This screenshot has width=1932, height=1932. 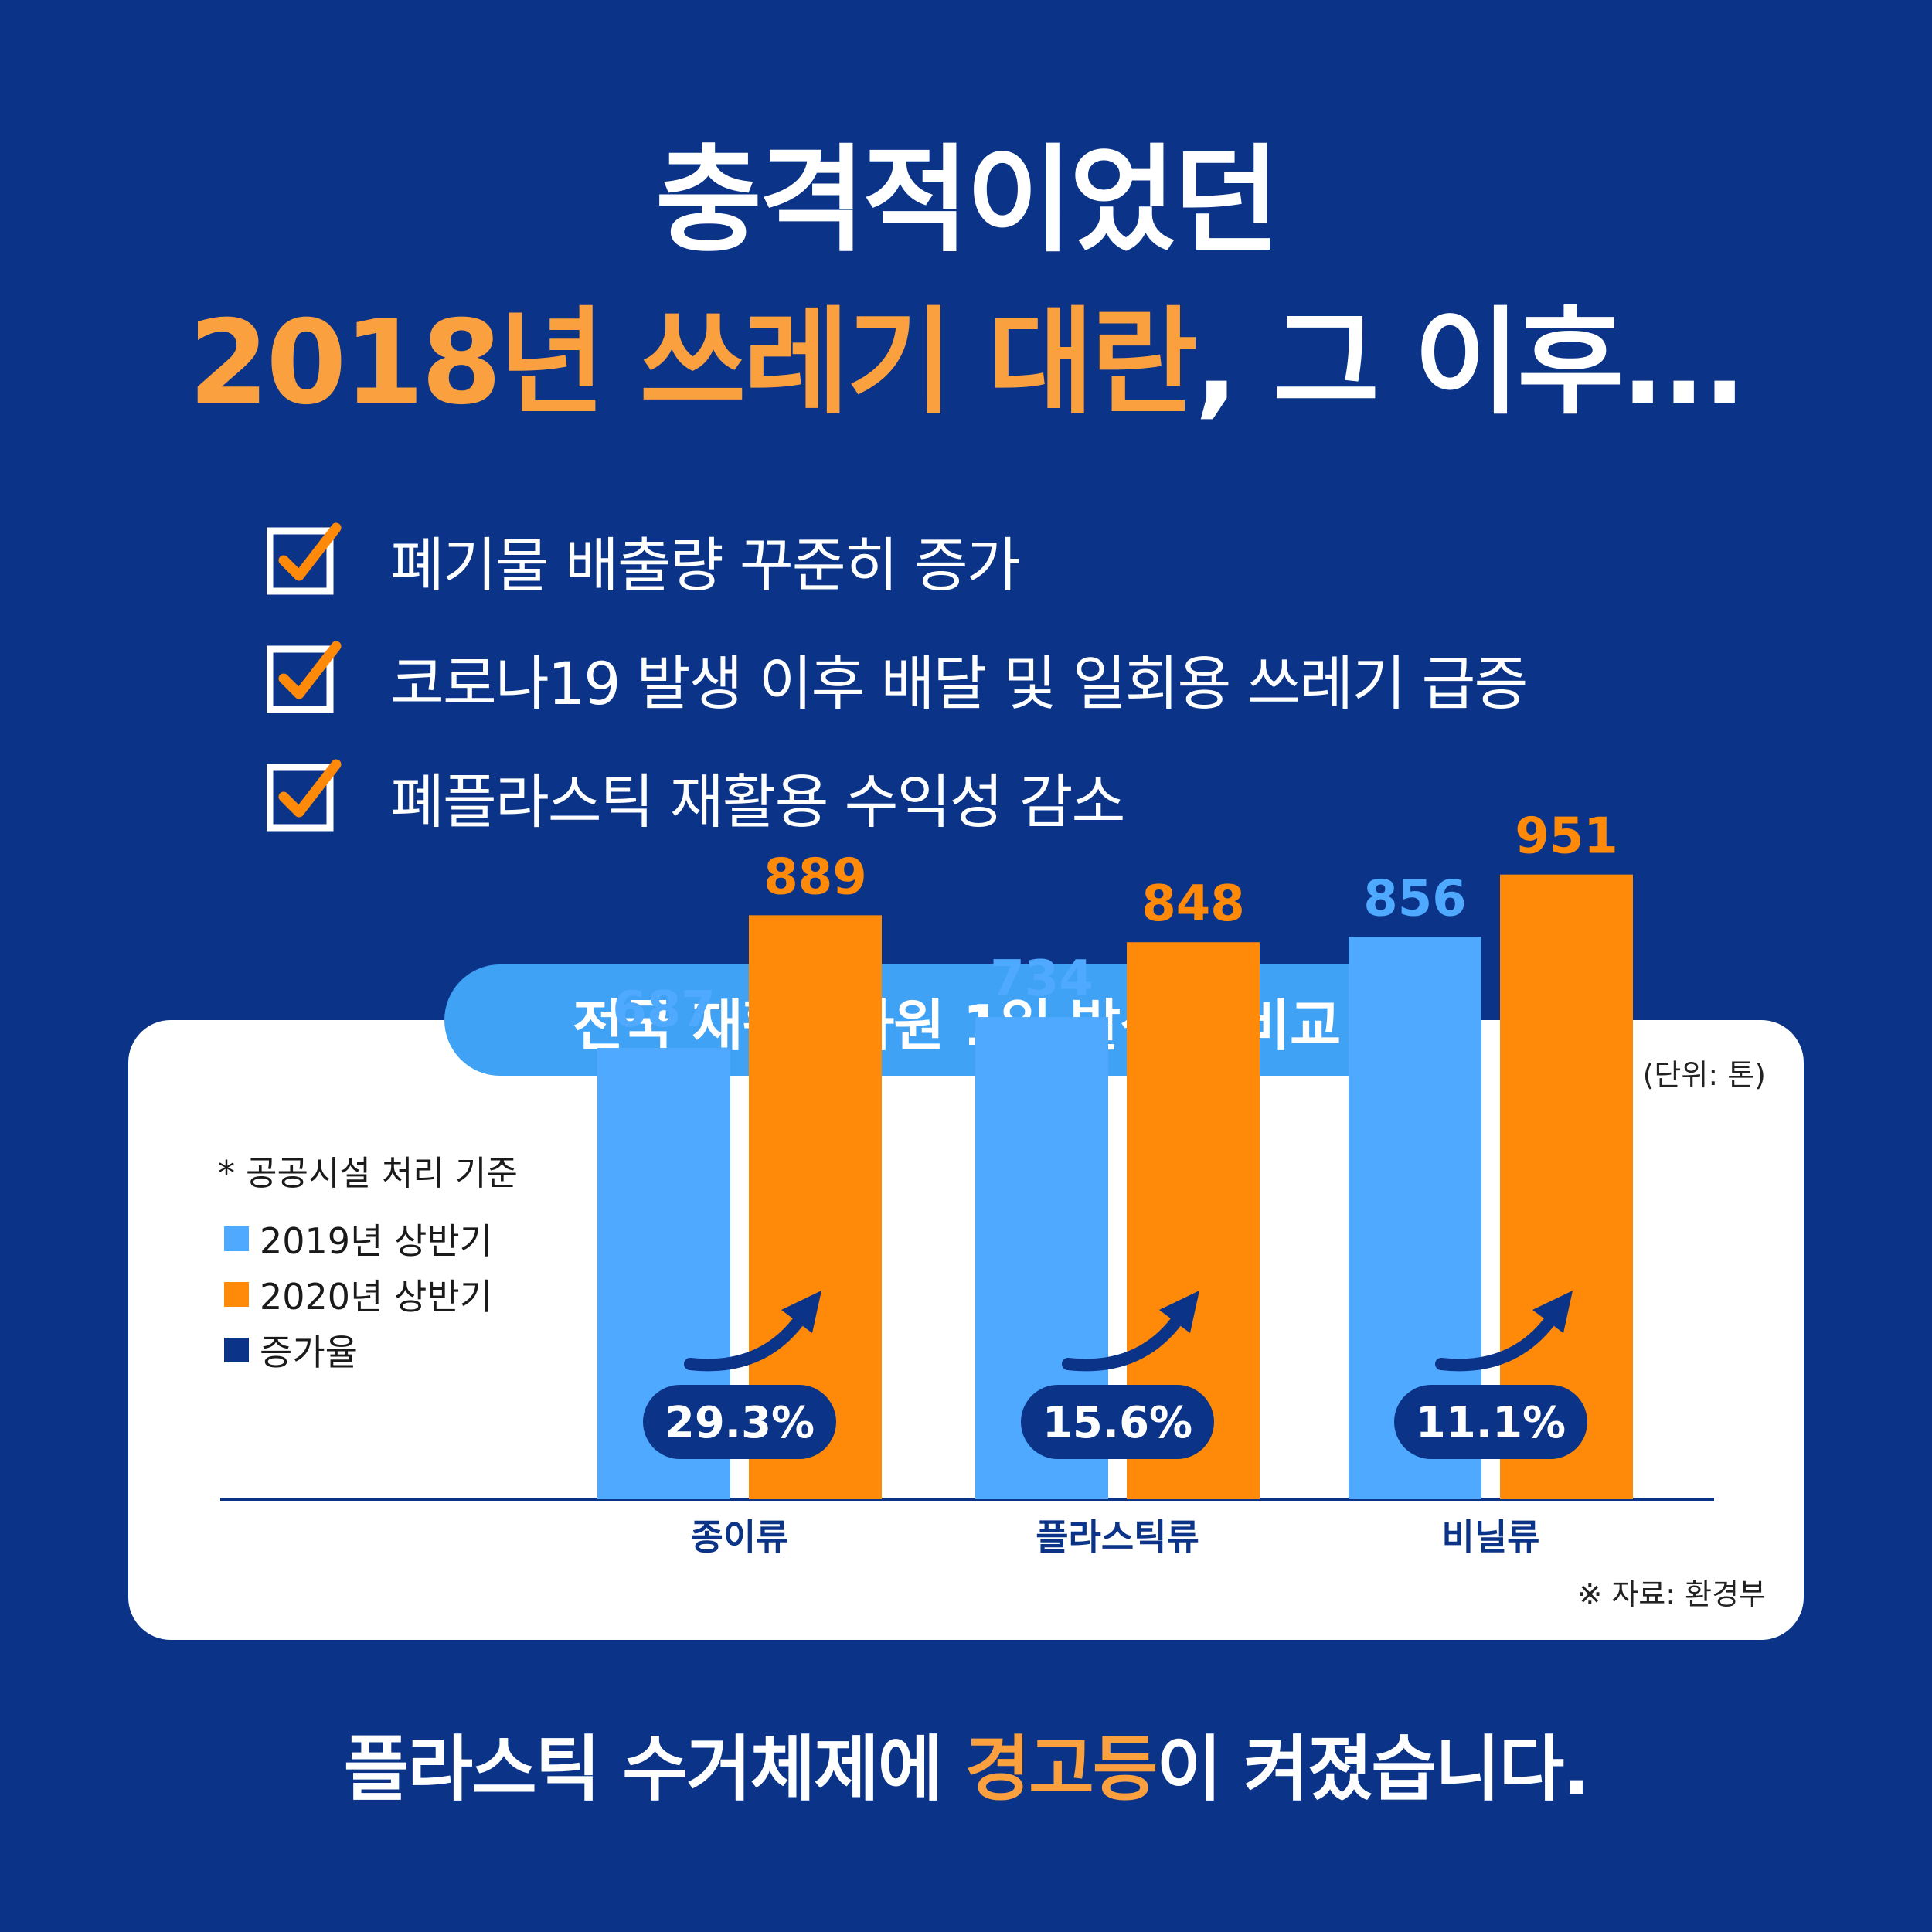 I want to click on category-label: 플라스틱류, so click(x=1118, y=1537).